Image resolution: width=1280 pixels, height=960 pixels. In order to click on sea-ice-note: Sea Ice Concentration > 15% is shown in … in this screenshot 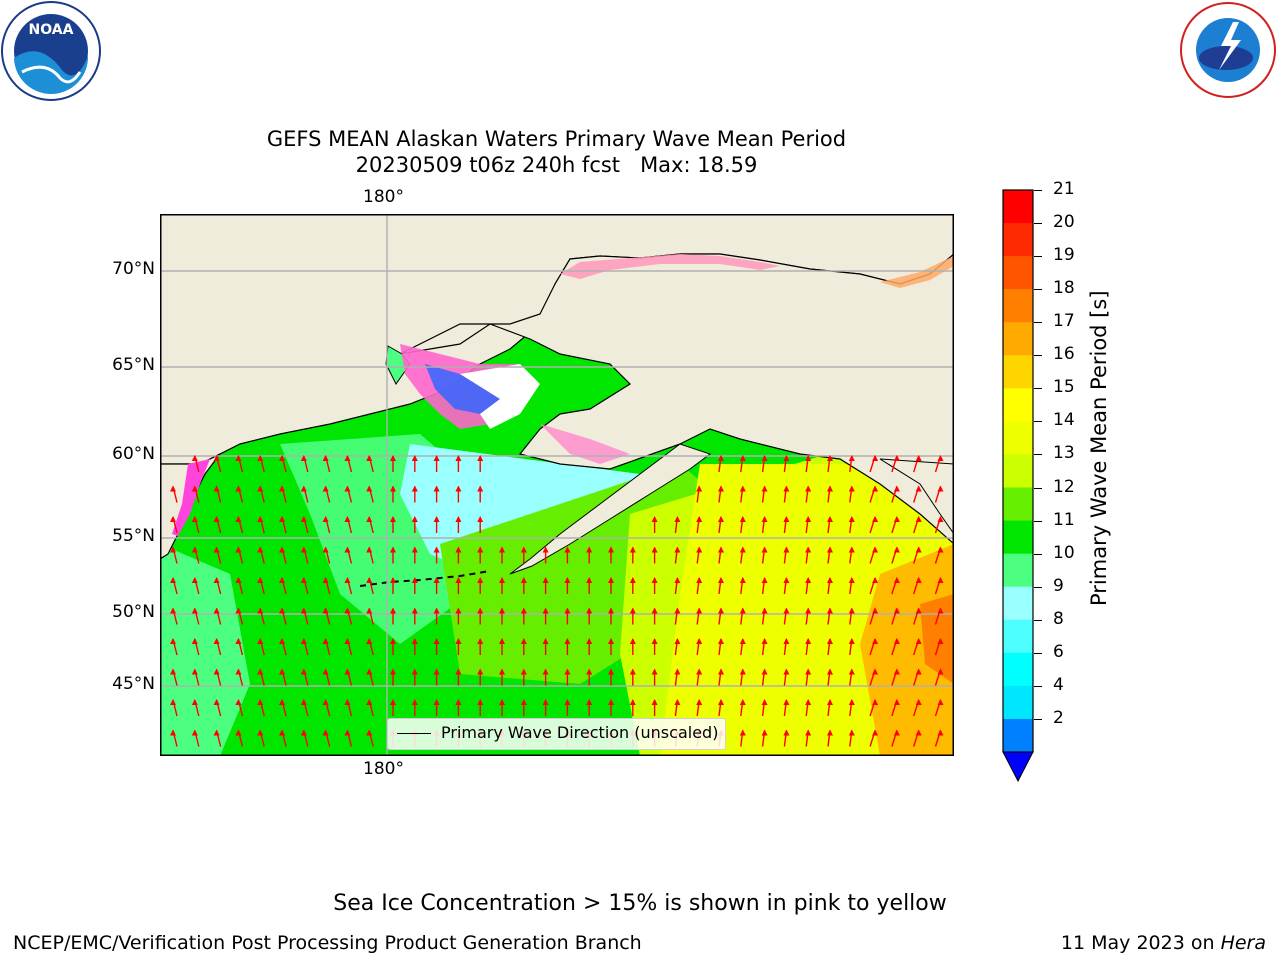, I will do `click(640, 903)`.